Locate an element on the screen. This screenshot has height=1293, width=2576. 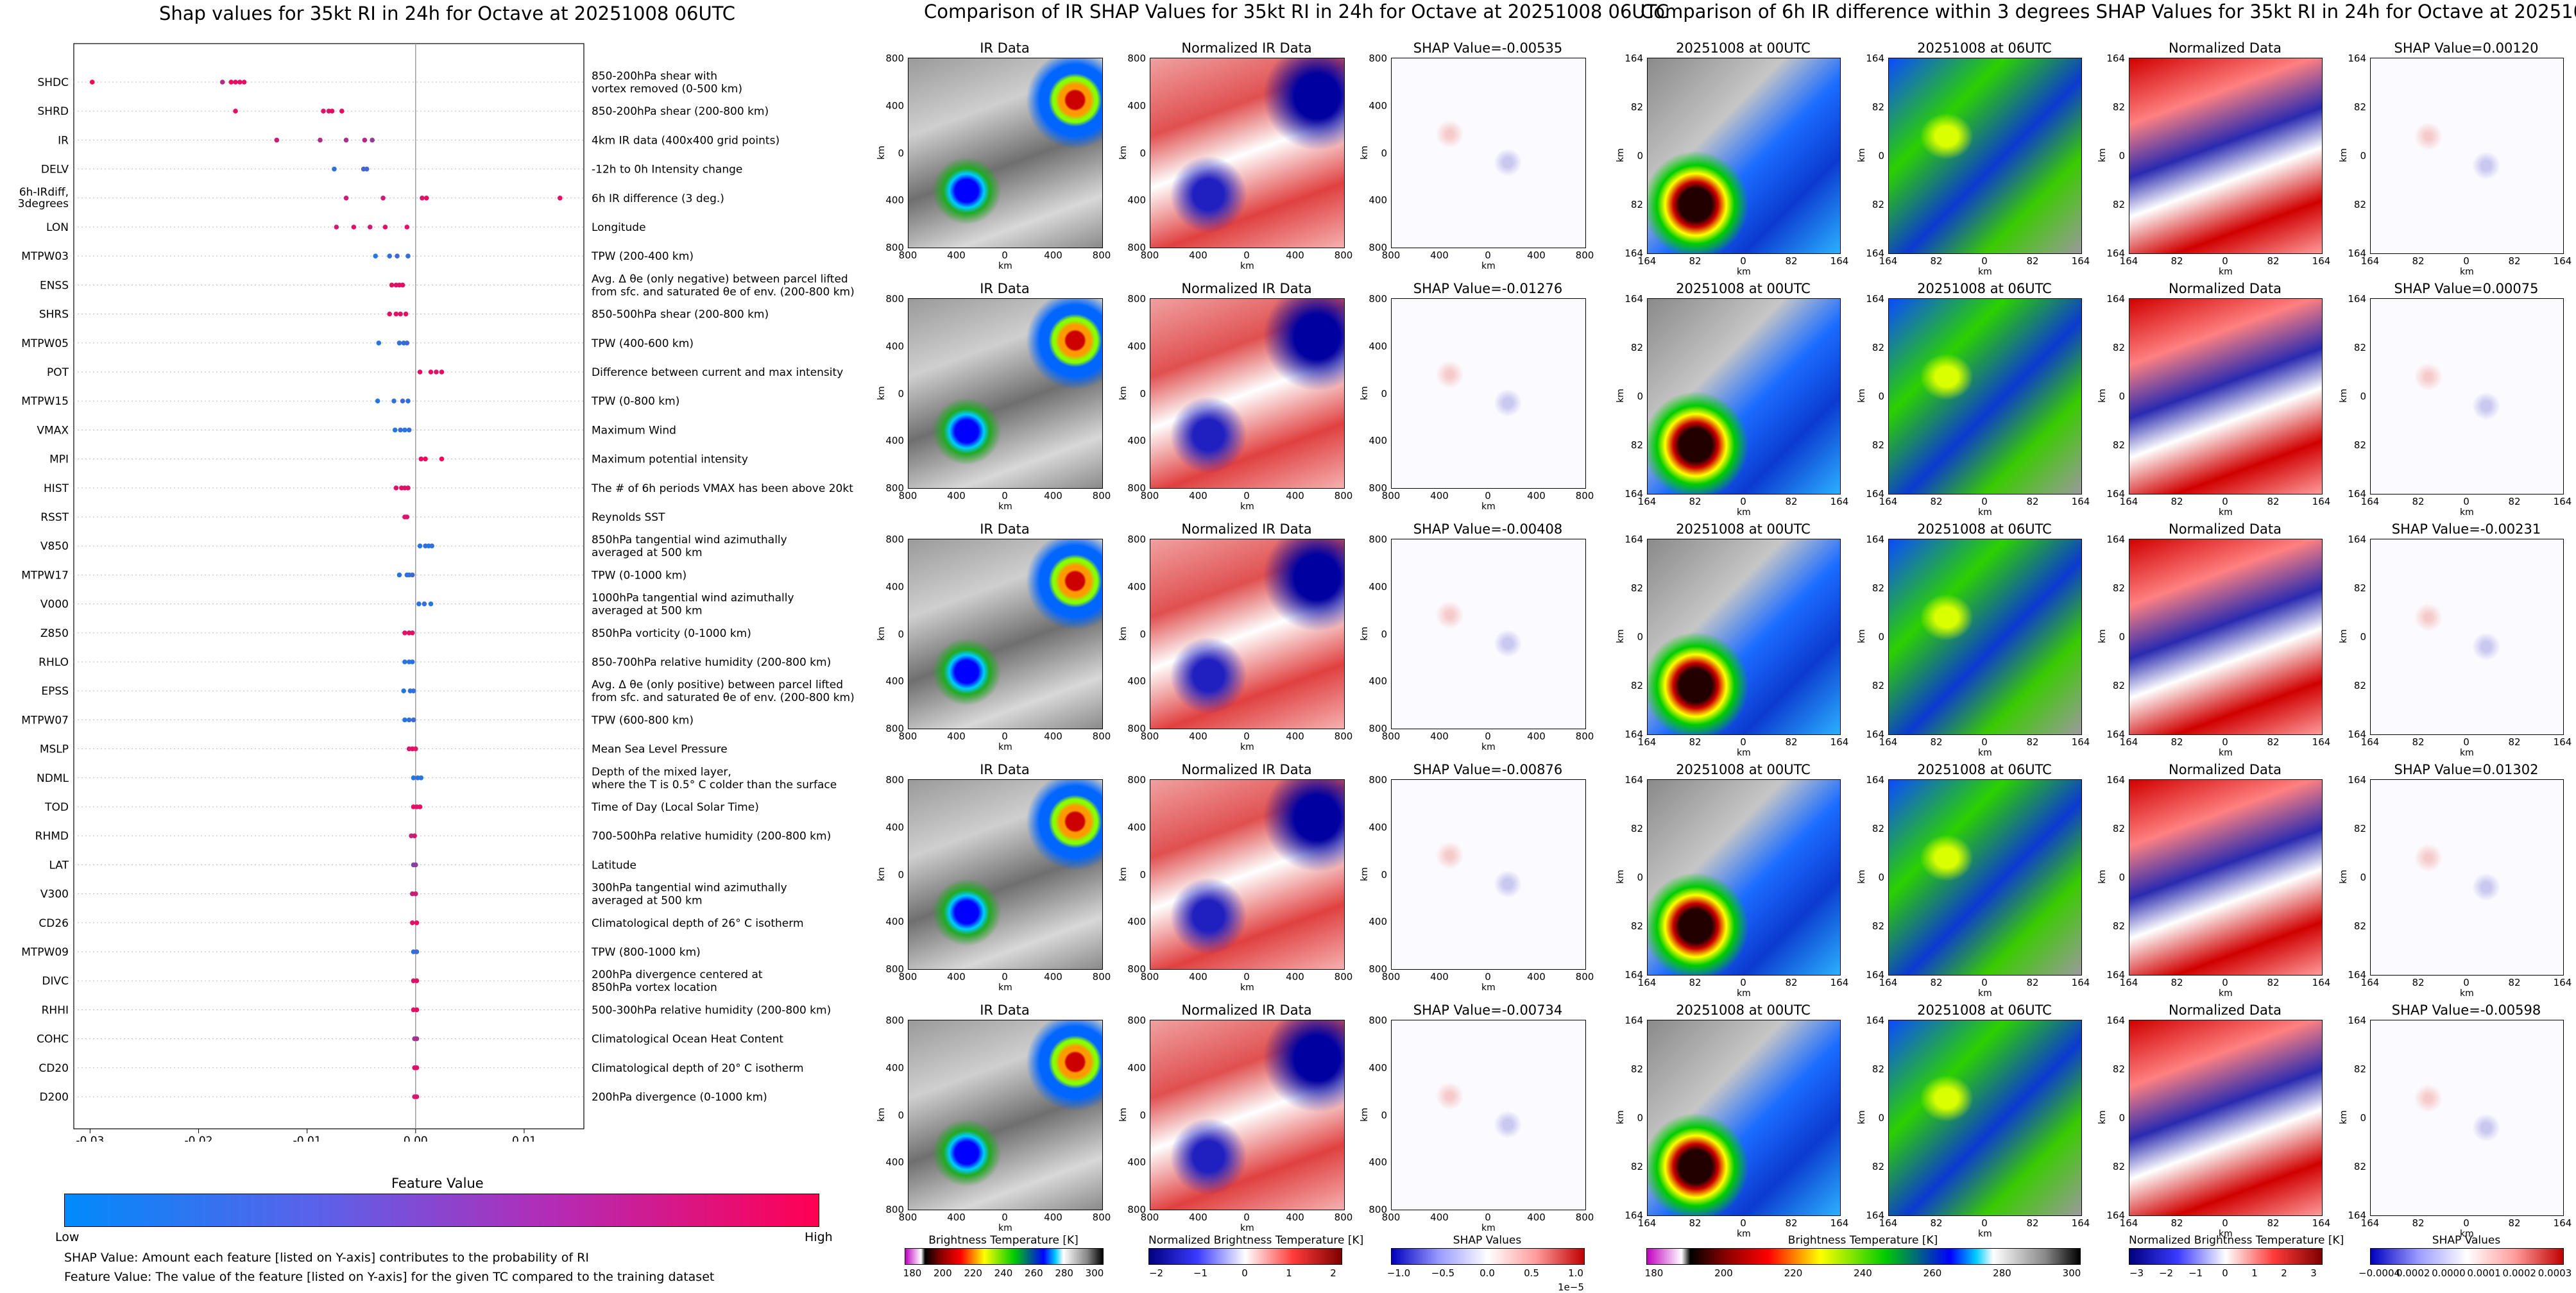
colorbar-tick-label: −2 is located at coordinates (1156, 1273).